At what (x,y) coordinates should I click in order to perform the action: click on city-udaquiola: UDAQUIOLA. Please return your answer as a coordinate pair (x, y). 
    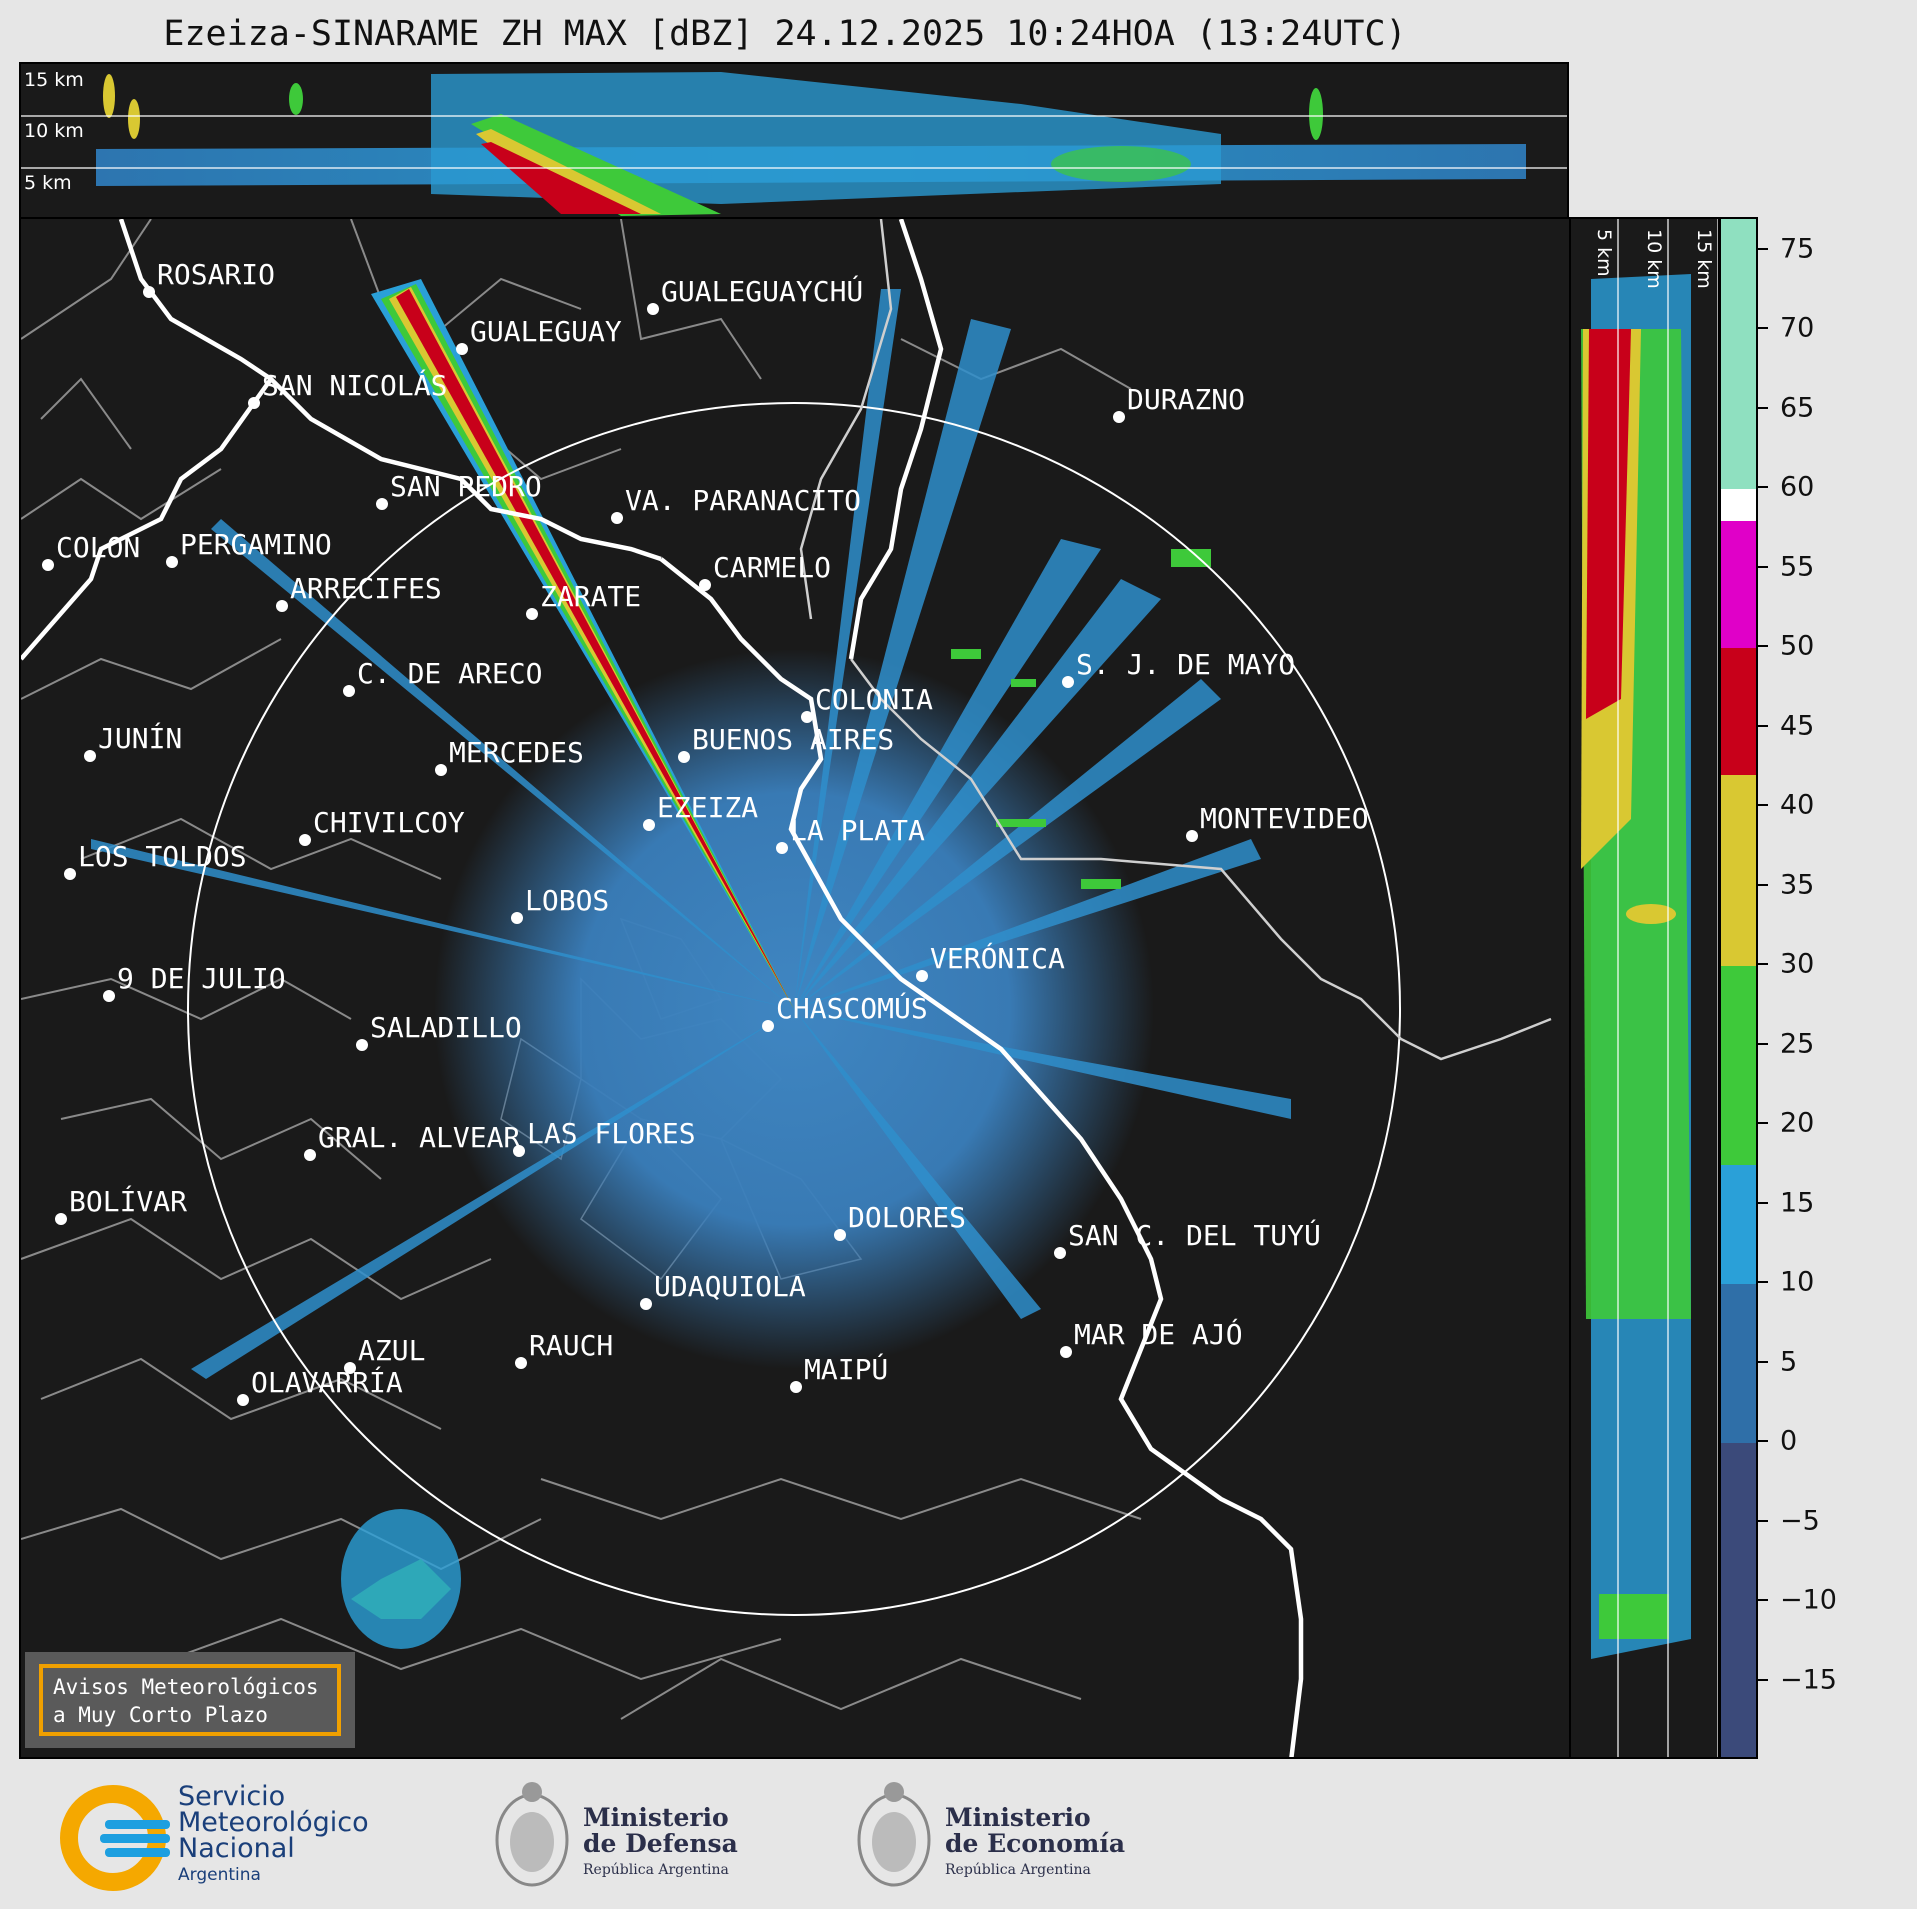
    Looking at the image, I should click on (723, 1290).